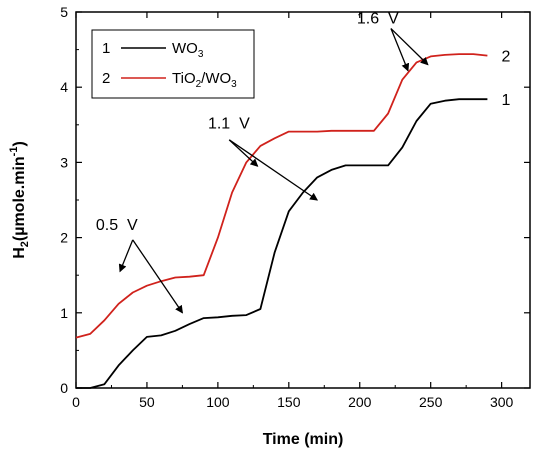  I want to click on y-tick-label: 4, so click(64, 87).